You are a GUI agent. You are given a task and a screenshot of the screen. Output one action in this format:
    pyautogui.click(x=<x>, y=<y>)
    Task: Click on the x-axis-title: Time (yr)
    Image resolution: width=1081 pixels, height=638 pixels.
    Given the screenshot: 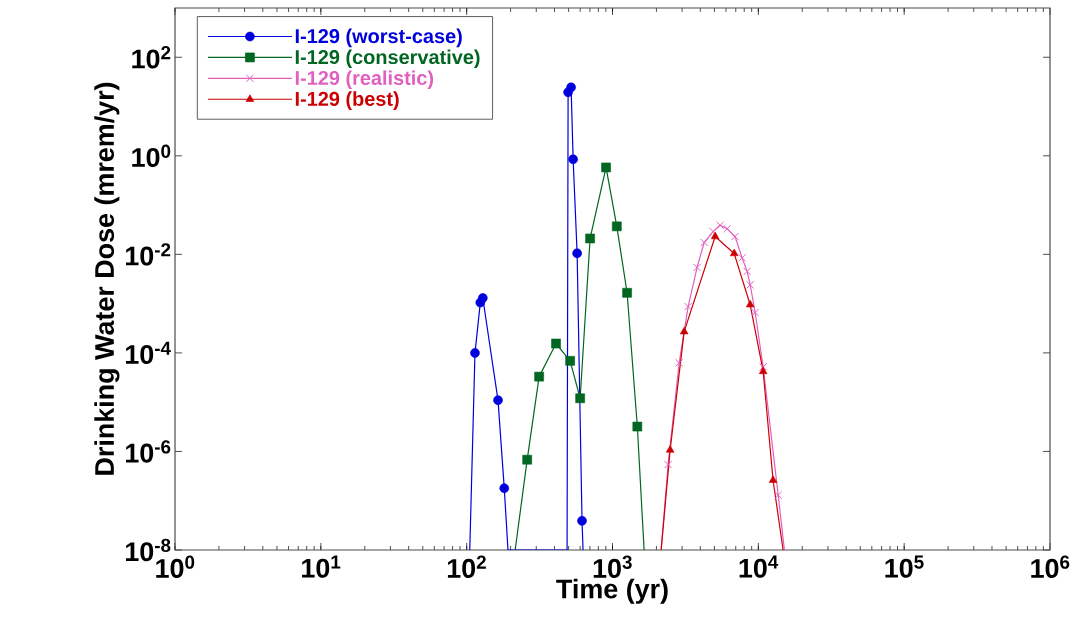 What is the action you would take?
    pyautogui.click(x=612, y=591)
    